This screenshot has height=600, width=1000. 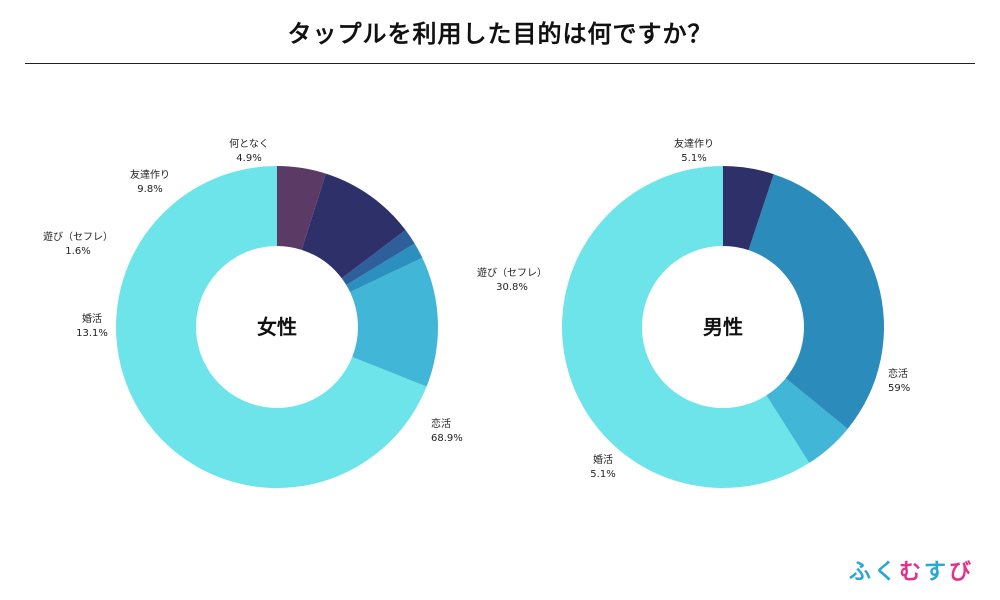 What do you see at coordinates (77, 251) in the screenshot?
I see `slice-label-value: 1.6%` at bounding box center [77, 251].